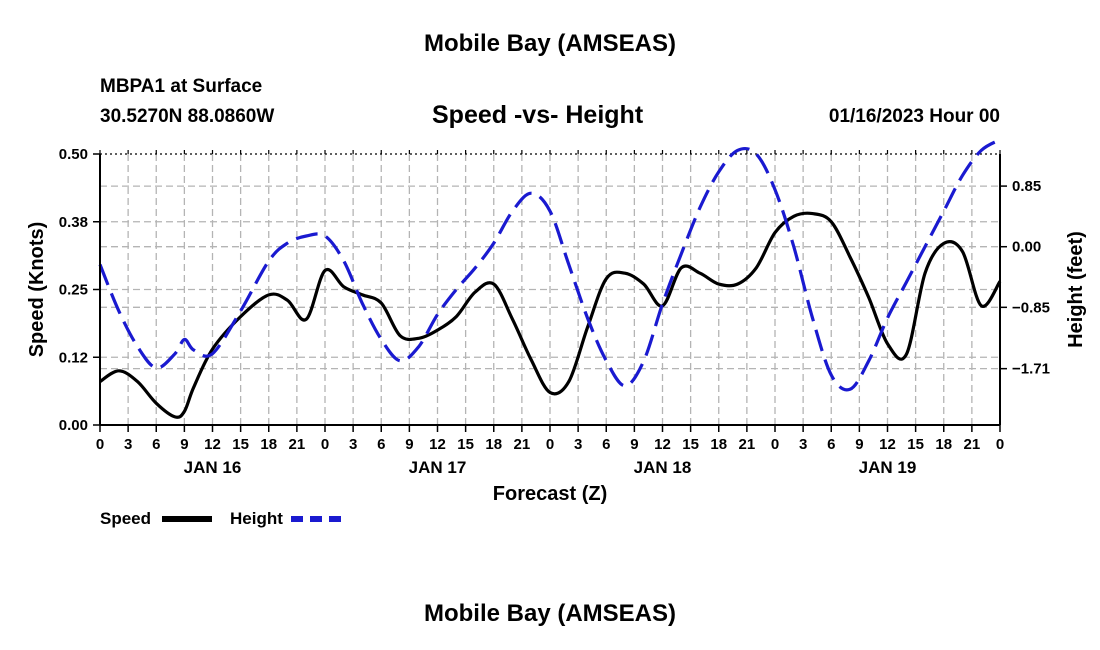  What do you see at coordinates (550, 494) in the screenshot?
I see `x-axis-label: Forecast (Z)` at bounding box center [550, 494].